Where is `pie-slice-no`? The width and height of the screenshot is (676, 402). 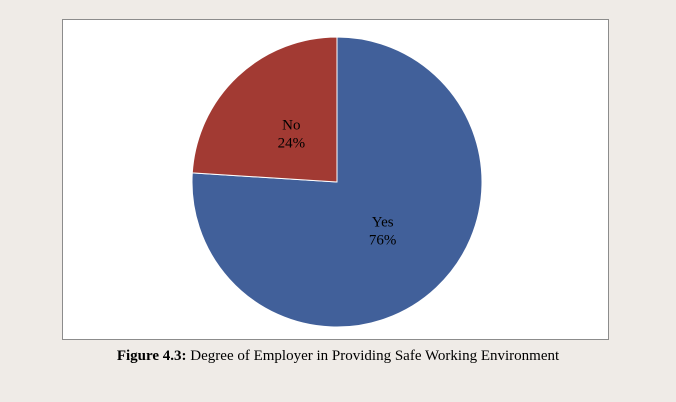
pie-slice-no is located at coordinates (264, 109).